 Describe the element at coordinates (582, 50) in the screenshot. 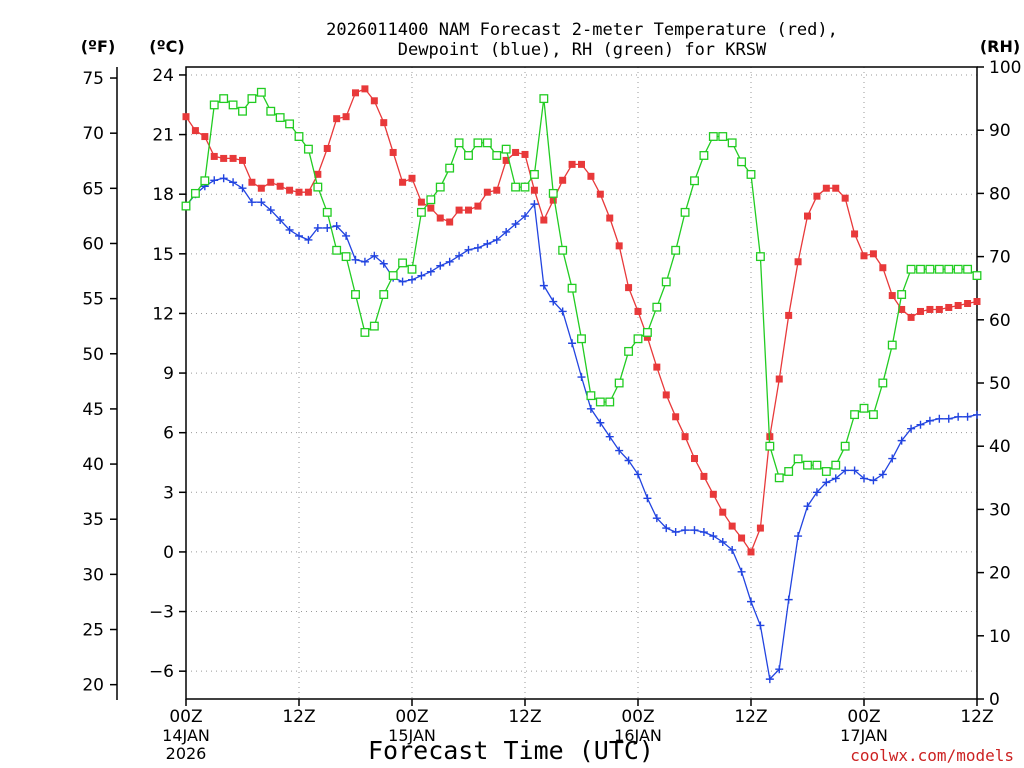

I see `chart-title-line-2: Dewpoint (blue), RH (green) for KRSW` at that location.